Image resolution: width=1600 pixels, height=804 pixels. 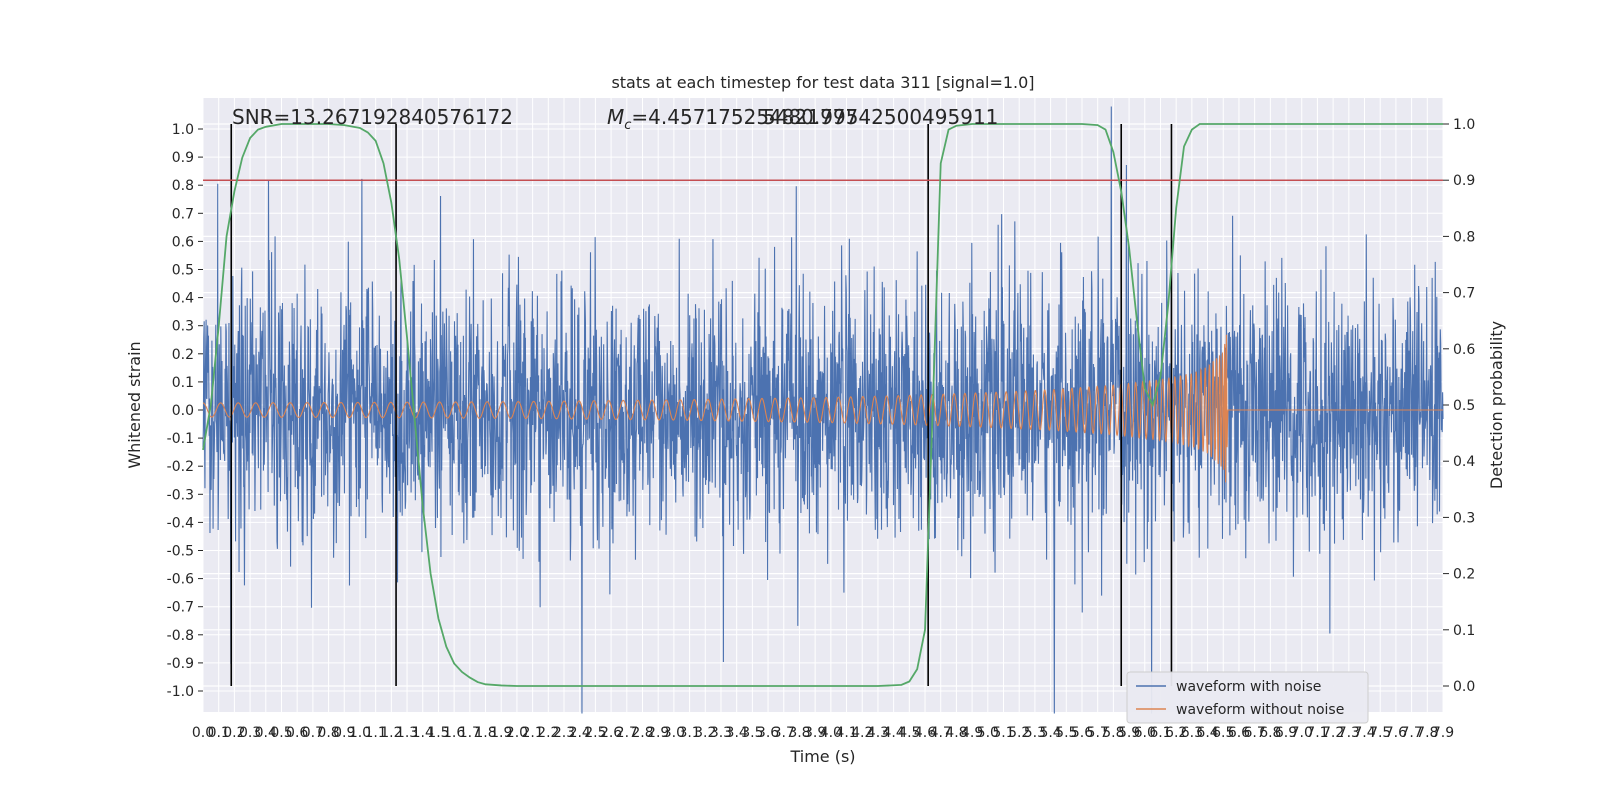 I want to click on y2-tick-label: 0.7, so click(x=1464, y=294).